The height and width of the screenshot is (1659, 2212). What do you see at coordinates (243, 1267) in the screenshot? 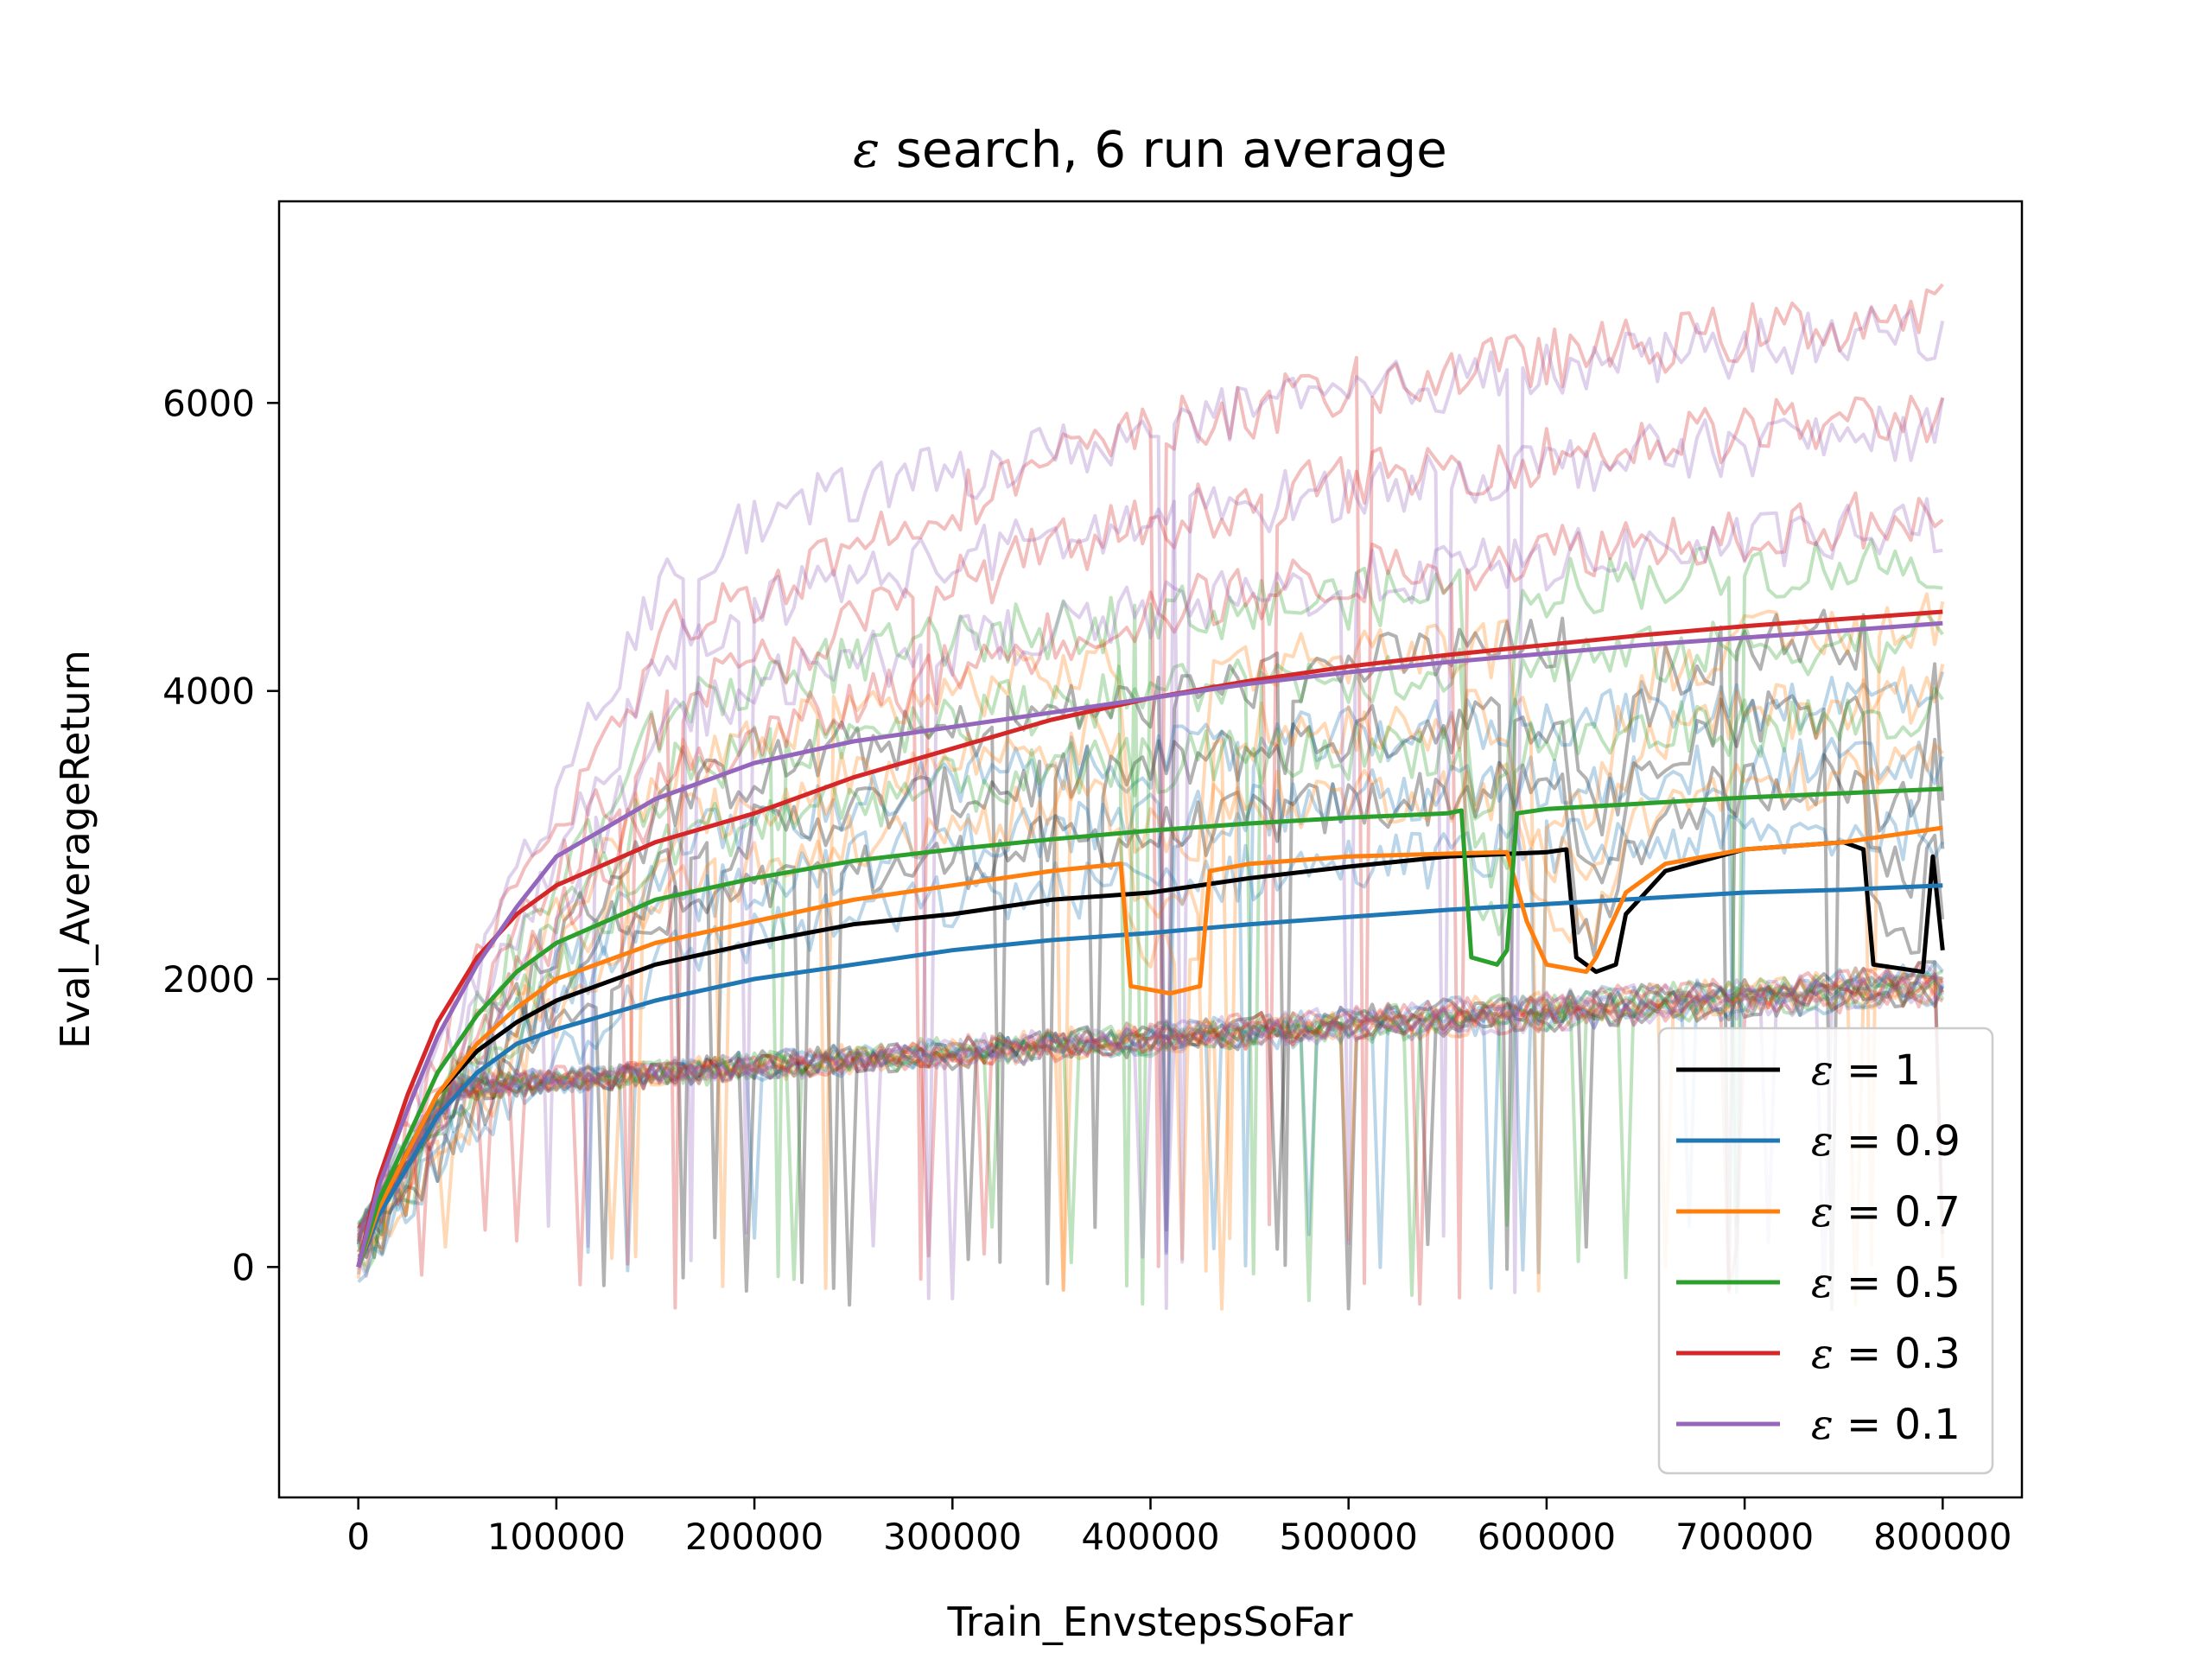
I see `y-tick-label: 0` at bounding box center [243, 1267].